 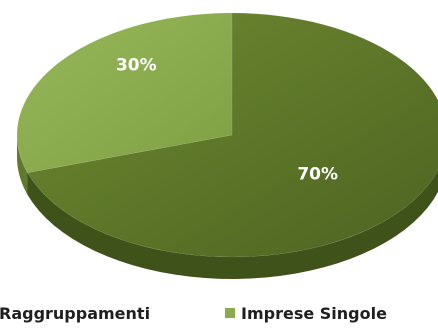 I want to click on legend-label-raggruppamenti: Raggruppamenti, so click(x=75, y=313).